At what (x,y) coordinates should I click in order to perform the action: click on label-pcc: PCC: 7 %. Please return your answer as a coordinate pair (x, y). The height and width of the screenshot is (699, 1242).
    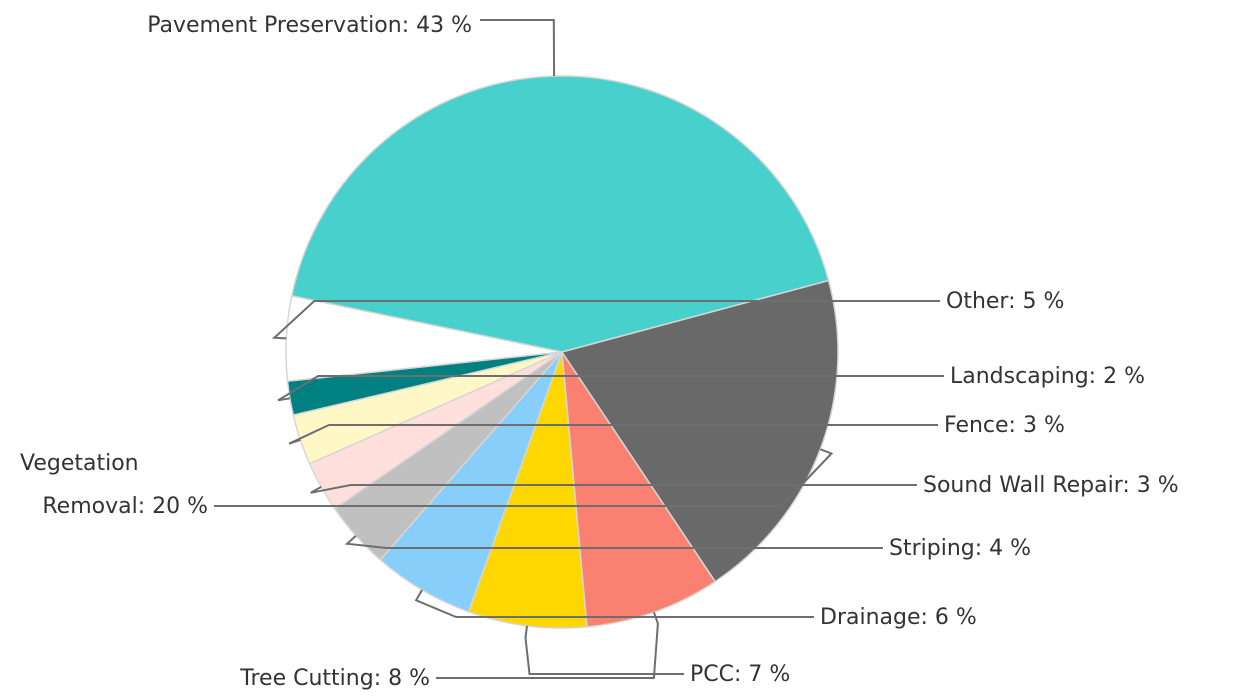
    Looking at the image, I should click on (740, 674).